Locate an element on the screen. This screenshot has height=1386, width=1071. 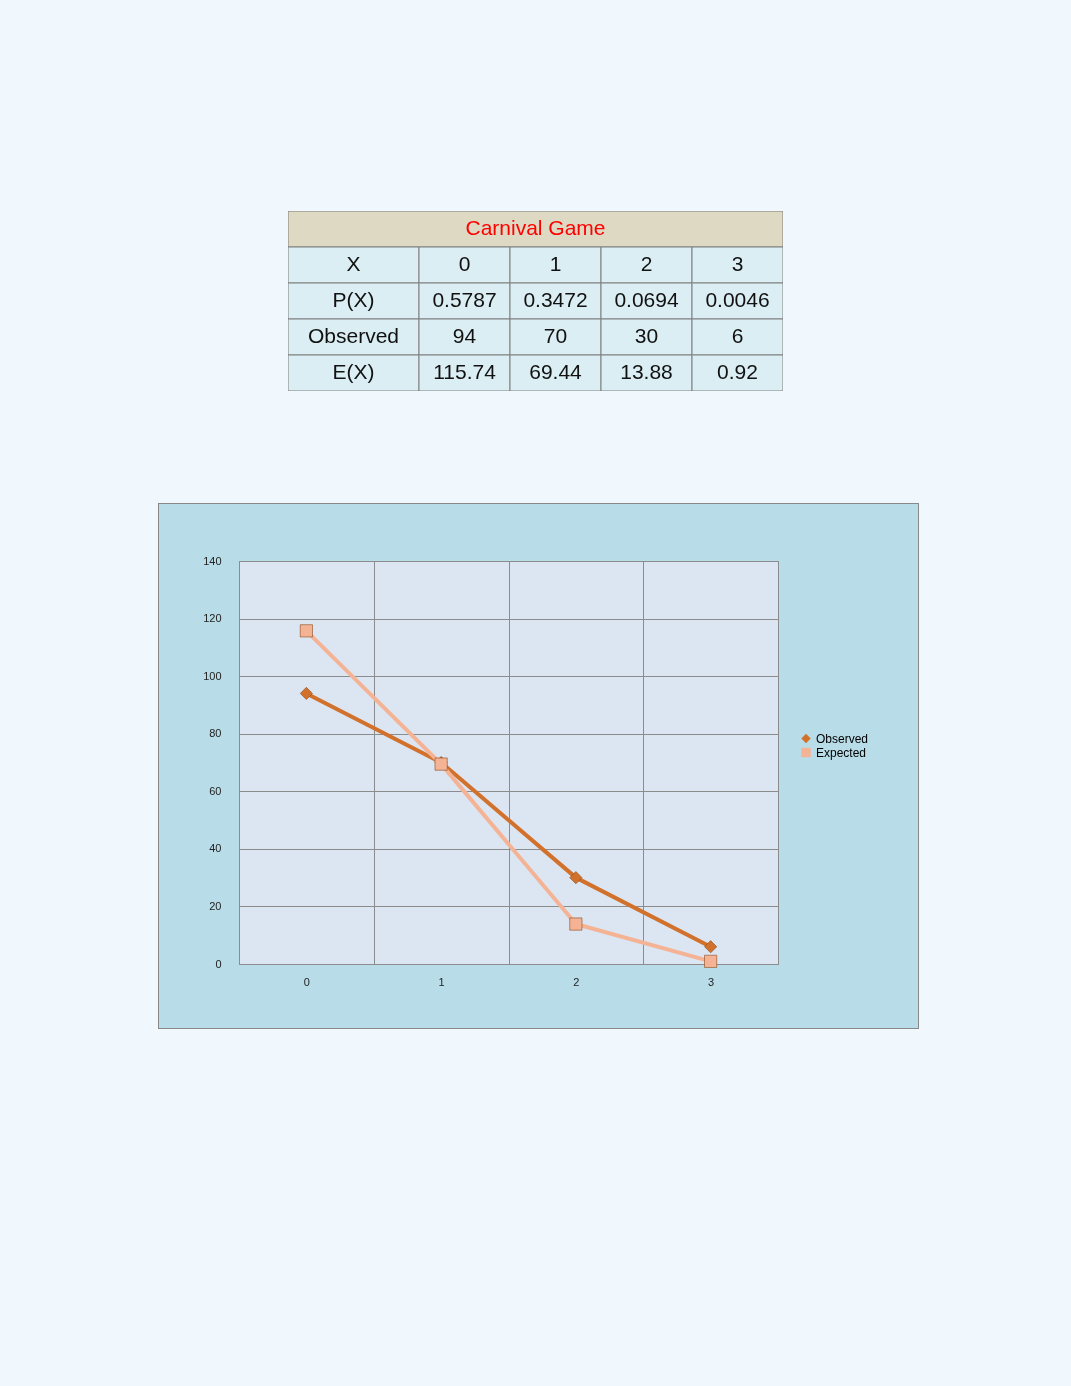
y-tick-label: 100 is located at coordinates (212, 675).